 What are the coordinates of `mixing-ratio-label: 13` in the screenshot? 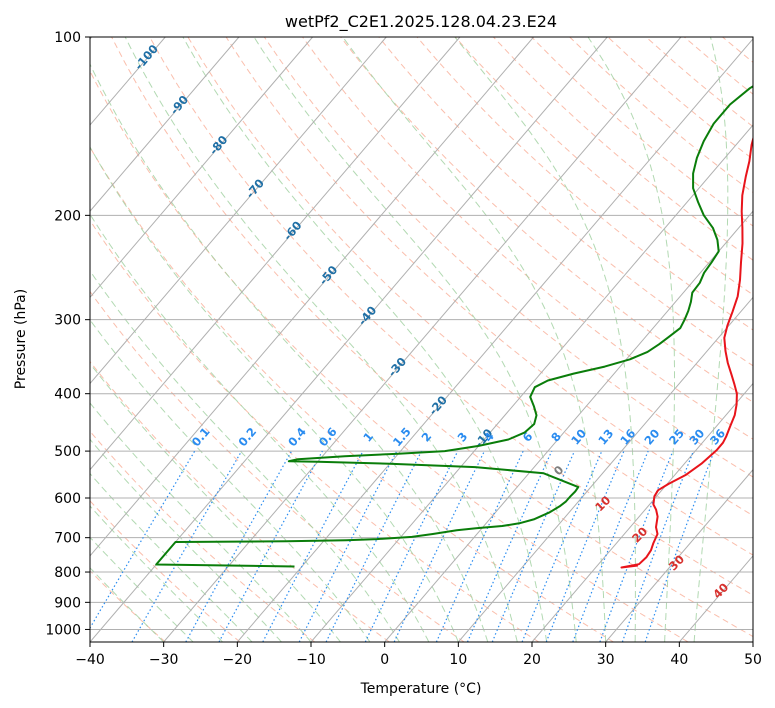 It's located at (605, 436).